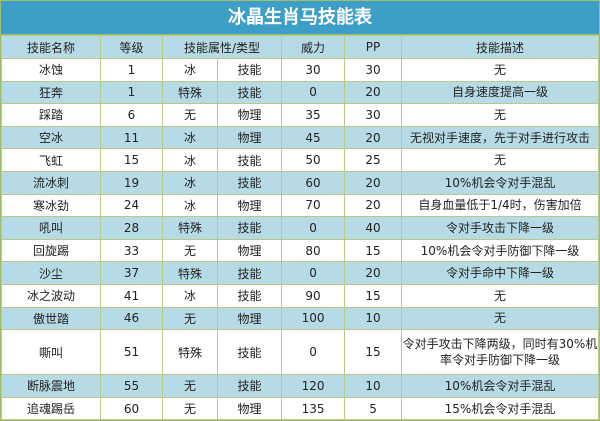 This screenshot has width=600, height=421. I want to click on cell-level: 55, so click(131, 386).